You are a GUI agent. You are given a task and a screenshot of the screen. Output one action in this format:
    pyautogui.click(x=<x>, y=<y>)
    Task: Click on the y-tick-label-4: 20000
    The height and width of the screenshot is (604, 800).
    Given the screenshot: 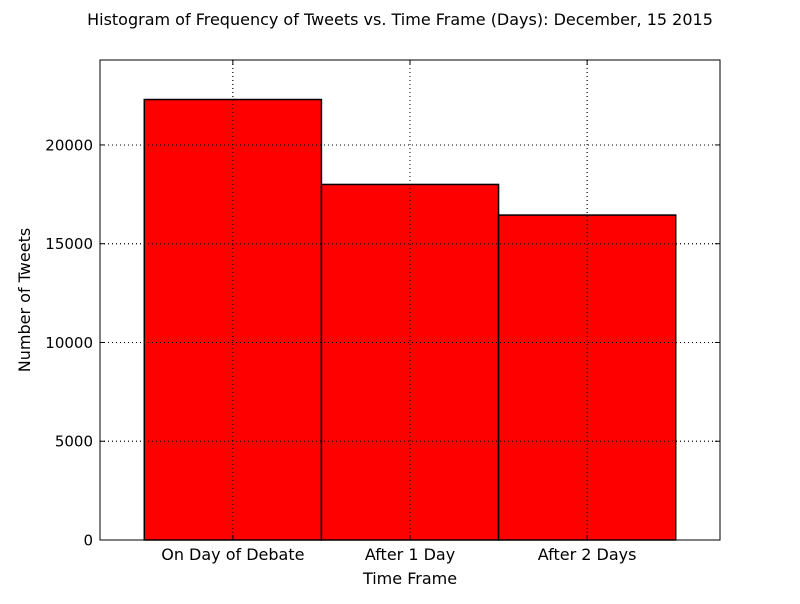 What is the action you would take?
    pyautogui.click(x=69, y=145)
    